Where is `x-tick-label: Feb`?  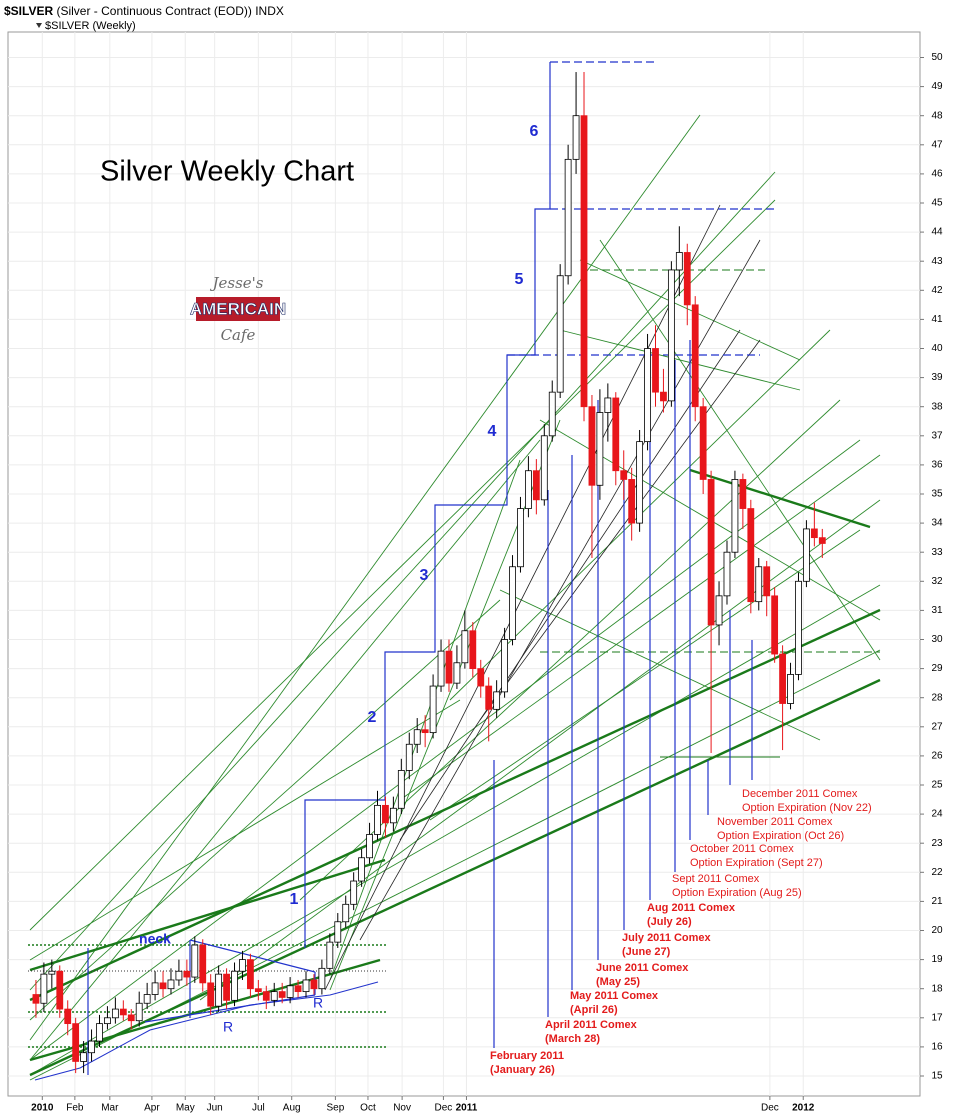
x-tick-label: Feb is located at coordinates (75, 1108).